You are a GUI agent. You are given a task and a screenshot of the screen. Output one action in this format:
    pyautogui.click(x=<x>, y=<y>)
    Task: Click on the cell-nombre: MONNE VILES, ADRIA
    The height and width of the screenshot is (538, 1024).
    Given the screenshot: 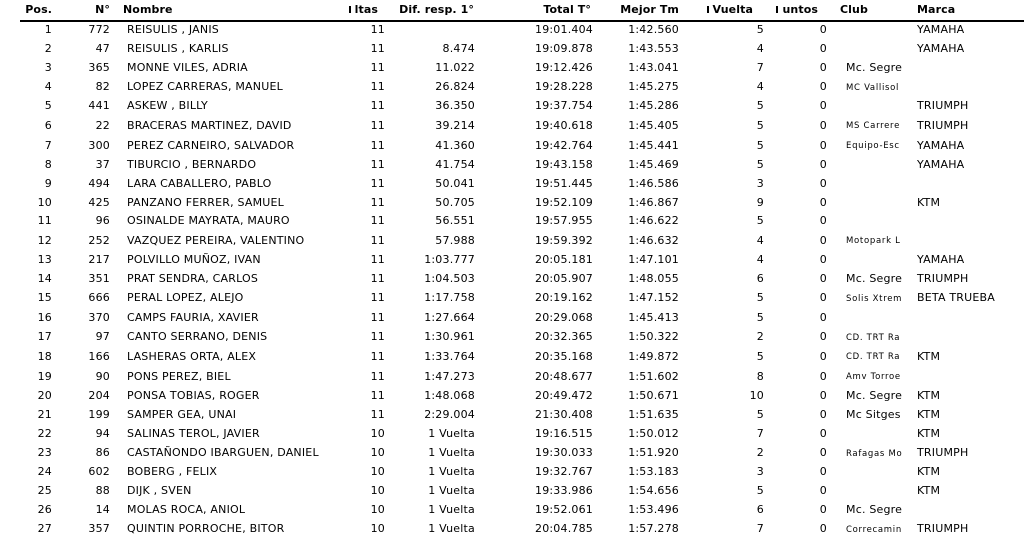 What is the action you would take?
    pyautogui.click(x=228, y=68)
    